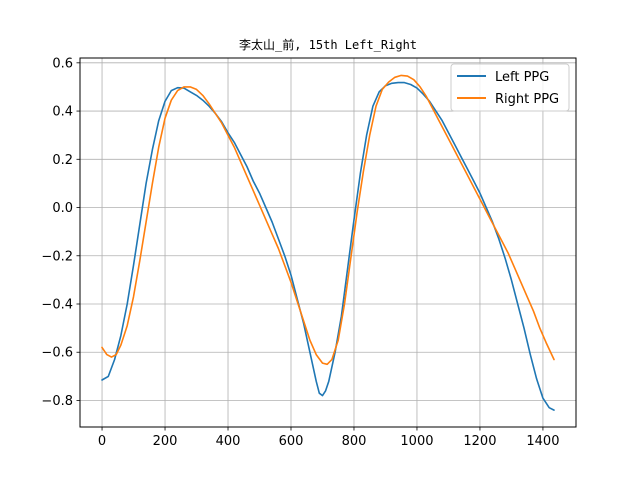 Image resolution: width=640 pixels, height=480 pixels. I want to click on chart-title: 李太山_前, 15th Left_Right, so click(328, 44).